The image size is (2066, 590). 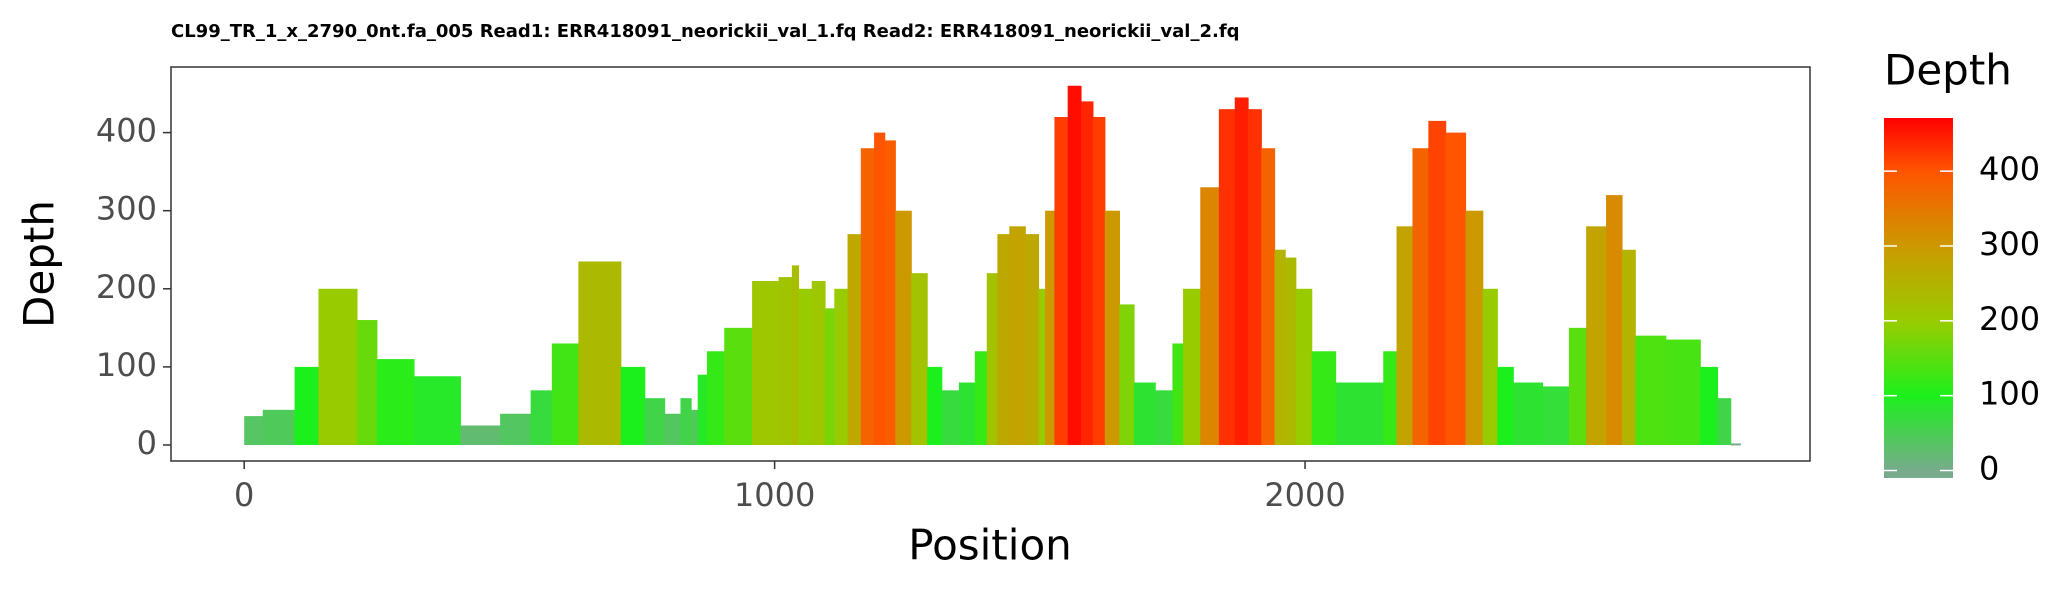 What do you see at coordinates (2009, 319) in the screenshot?
I see `colorbar-label: 200` at bounding box center [2009, 319].